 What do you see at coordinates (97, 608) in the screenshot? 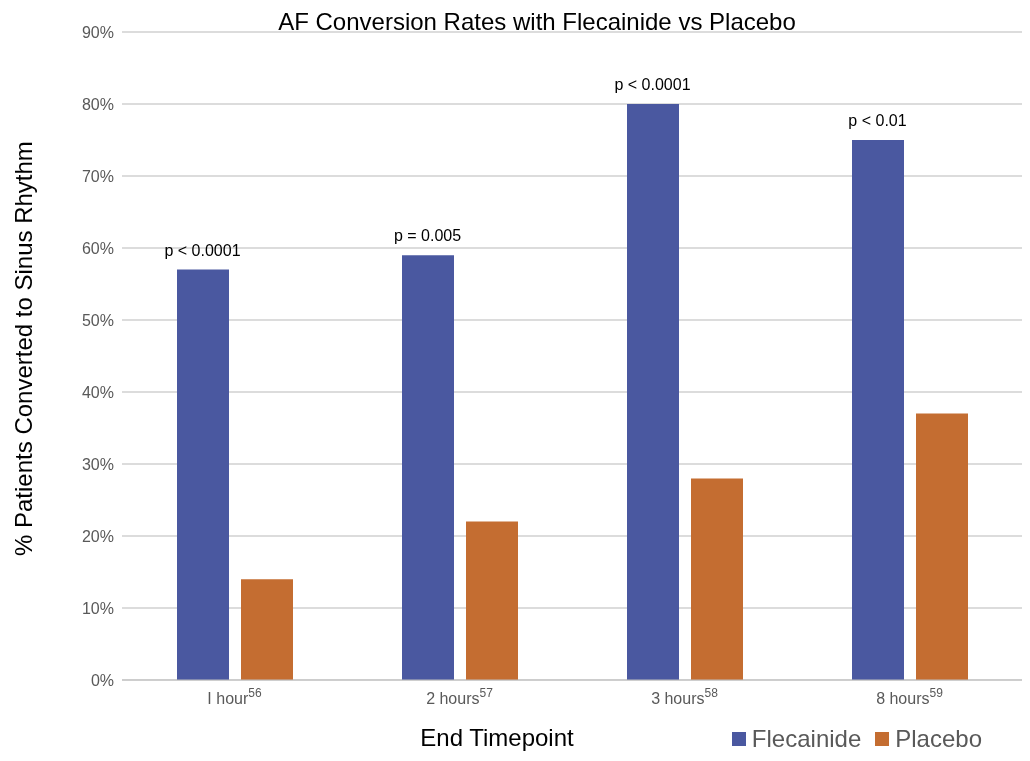
I see `y-tick-label: 10%` at bounding box center [97, 608].